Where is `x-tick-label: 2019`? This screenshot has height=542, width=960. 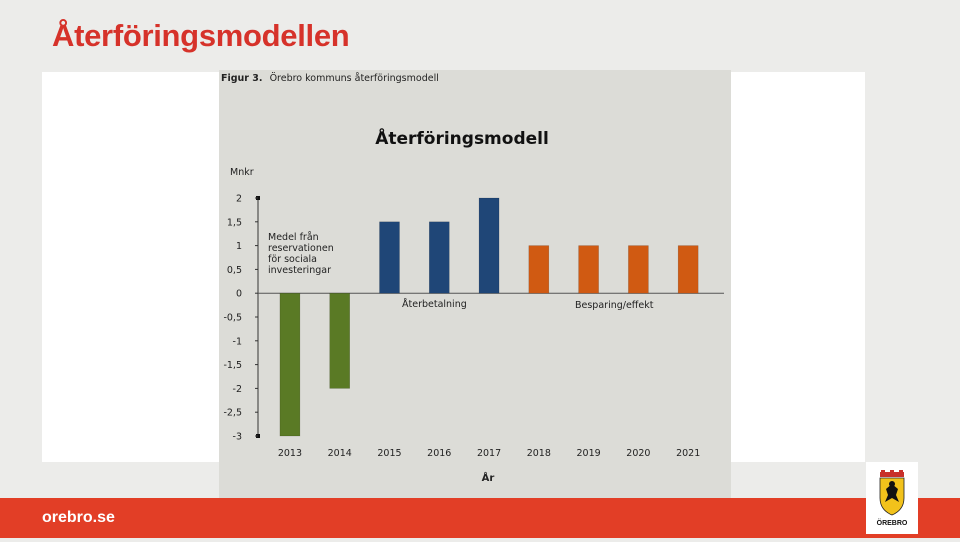
x-tick-label: 2019 is located at coordinates (589, 453).